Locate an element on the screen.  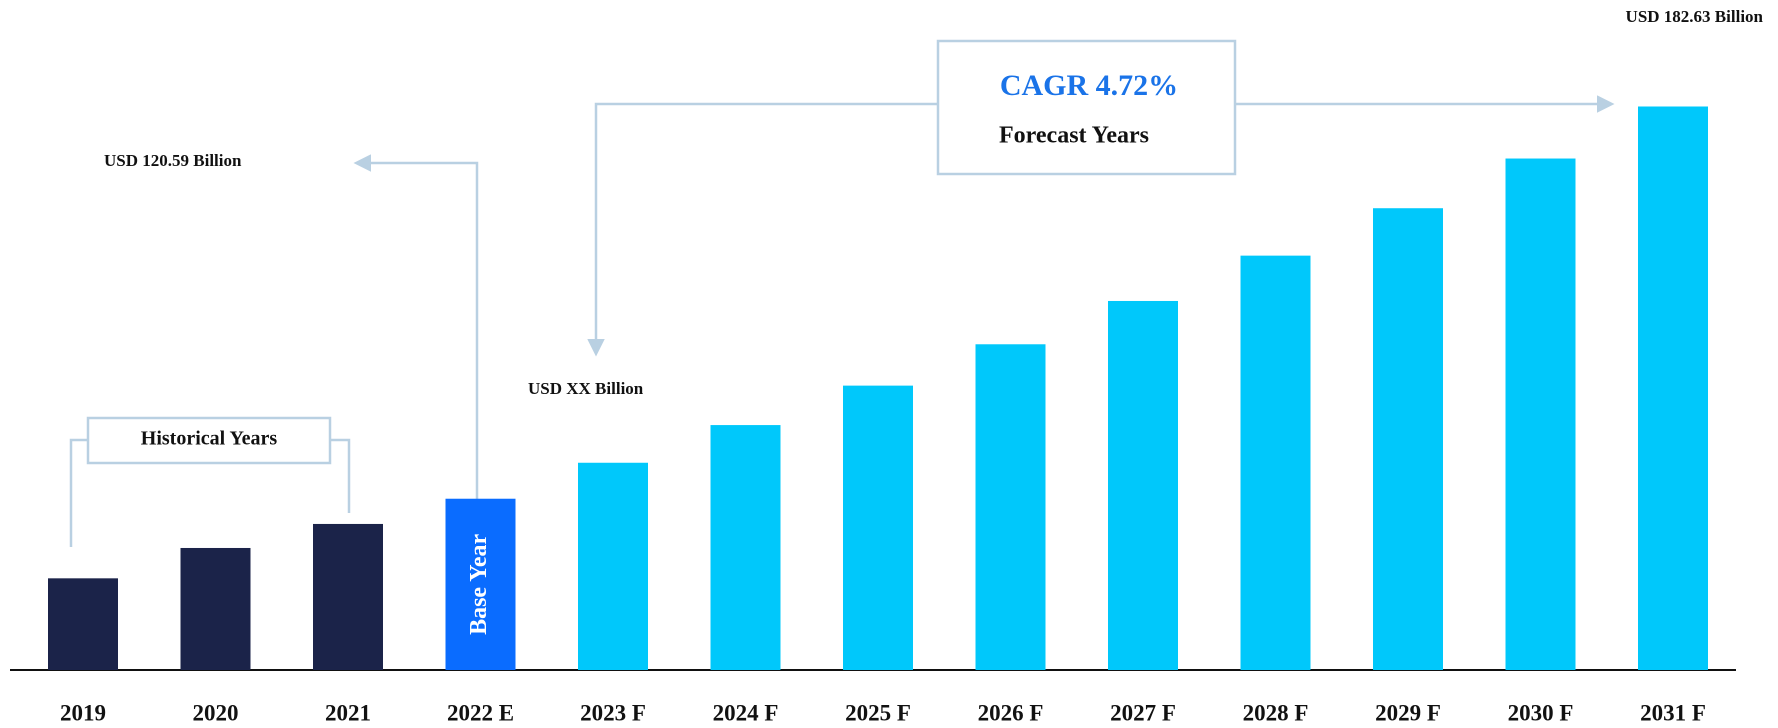
bar-label: Base Year is located at coordinates (479, 583).